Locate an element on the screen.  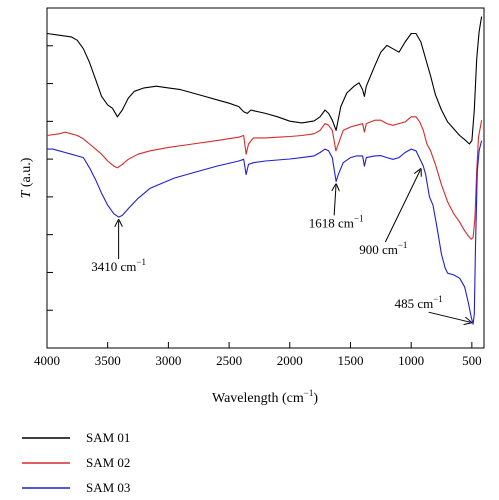
annotation-label: 1618 cm−1 is located at coordinates (336, 221).